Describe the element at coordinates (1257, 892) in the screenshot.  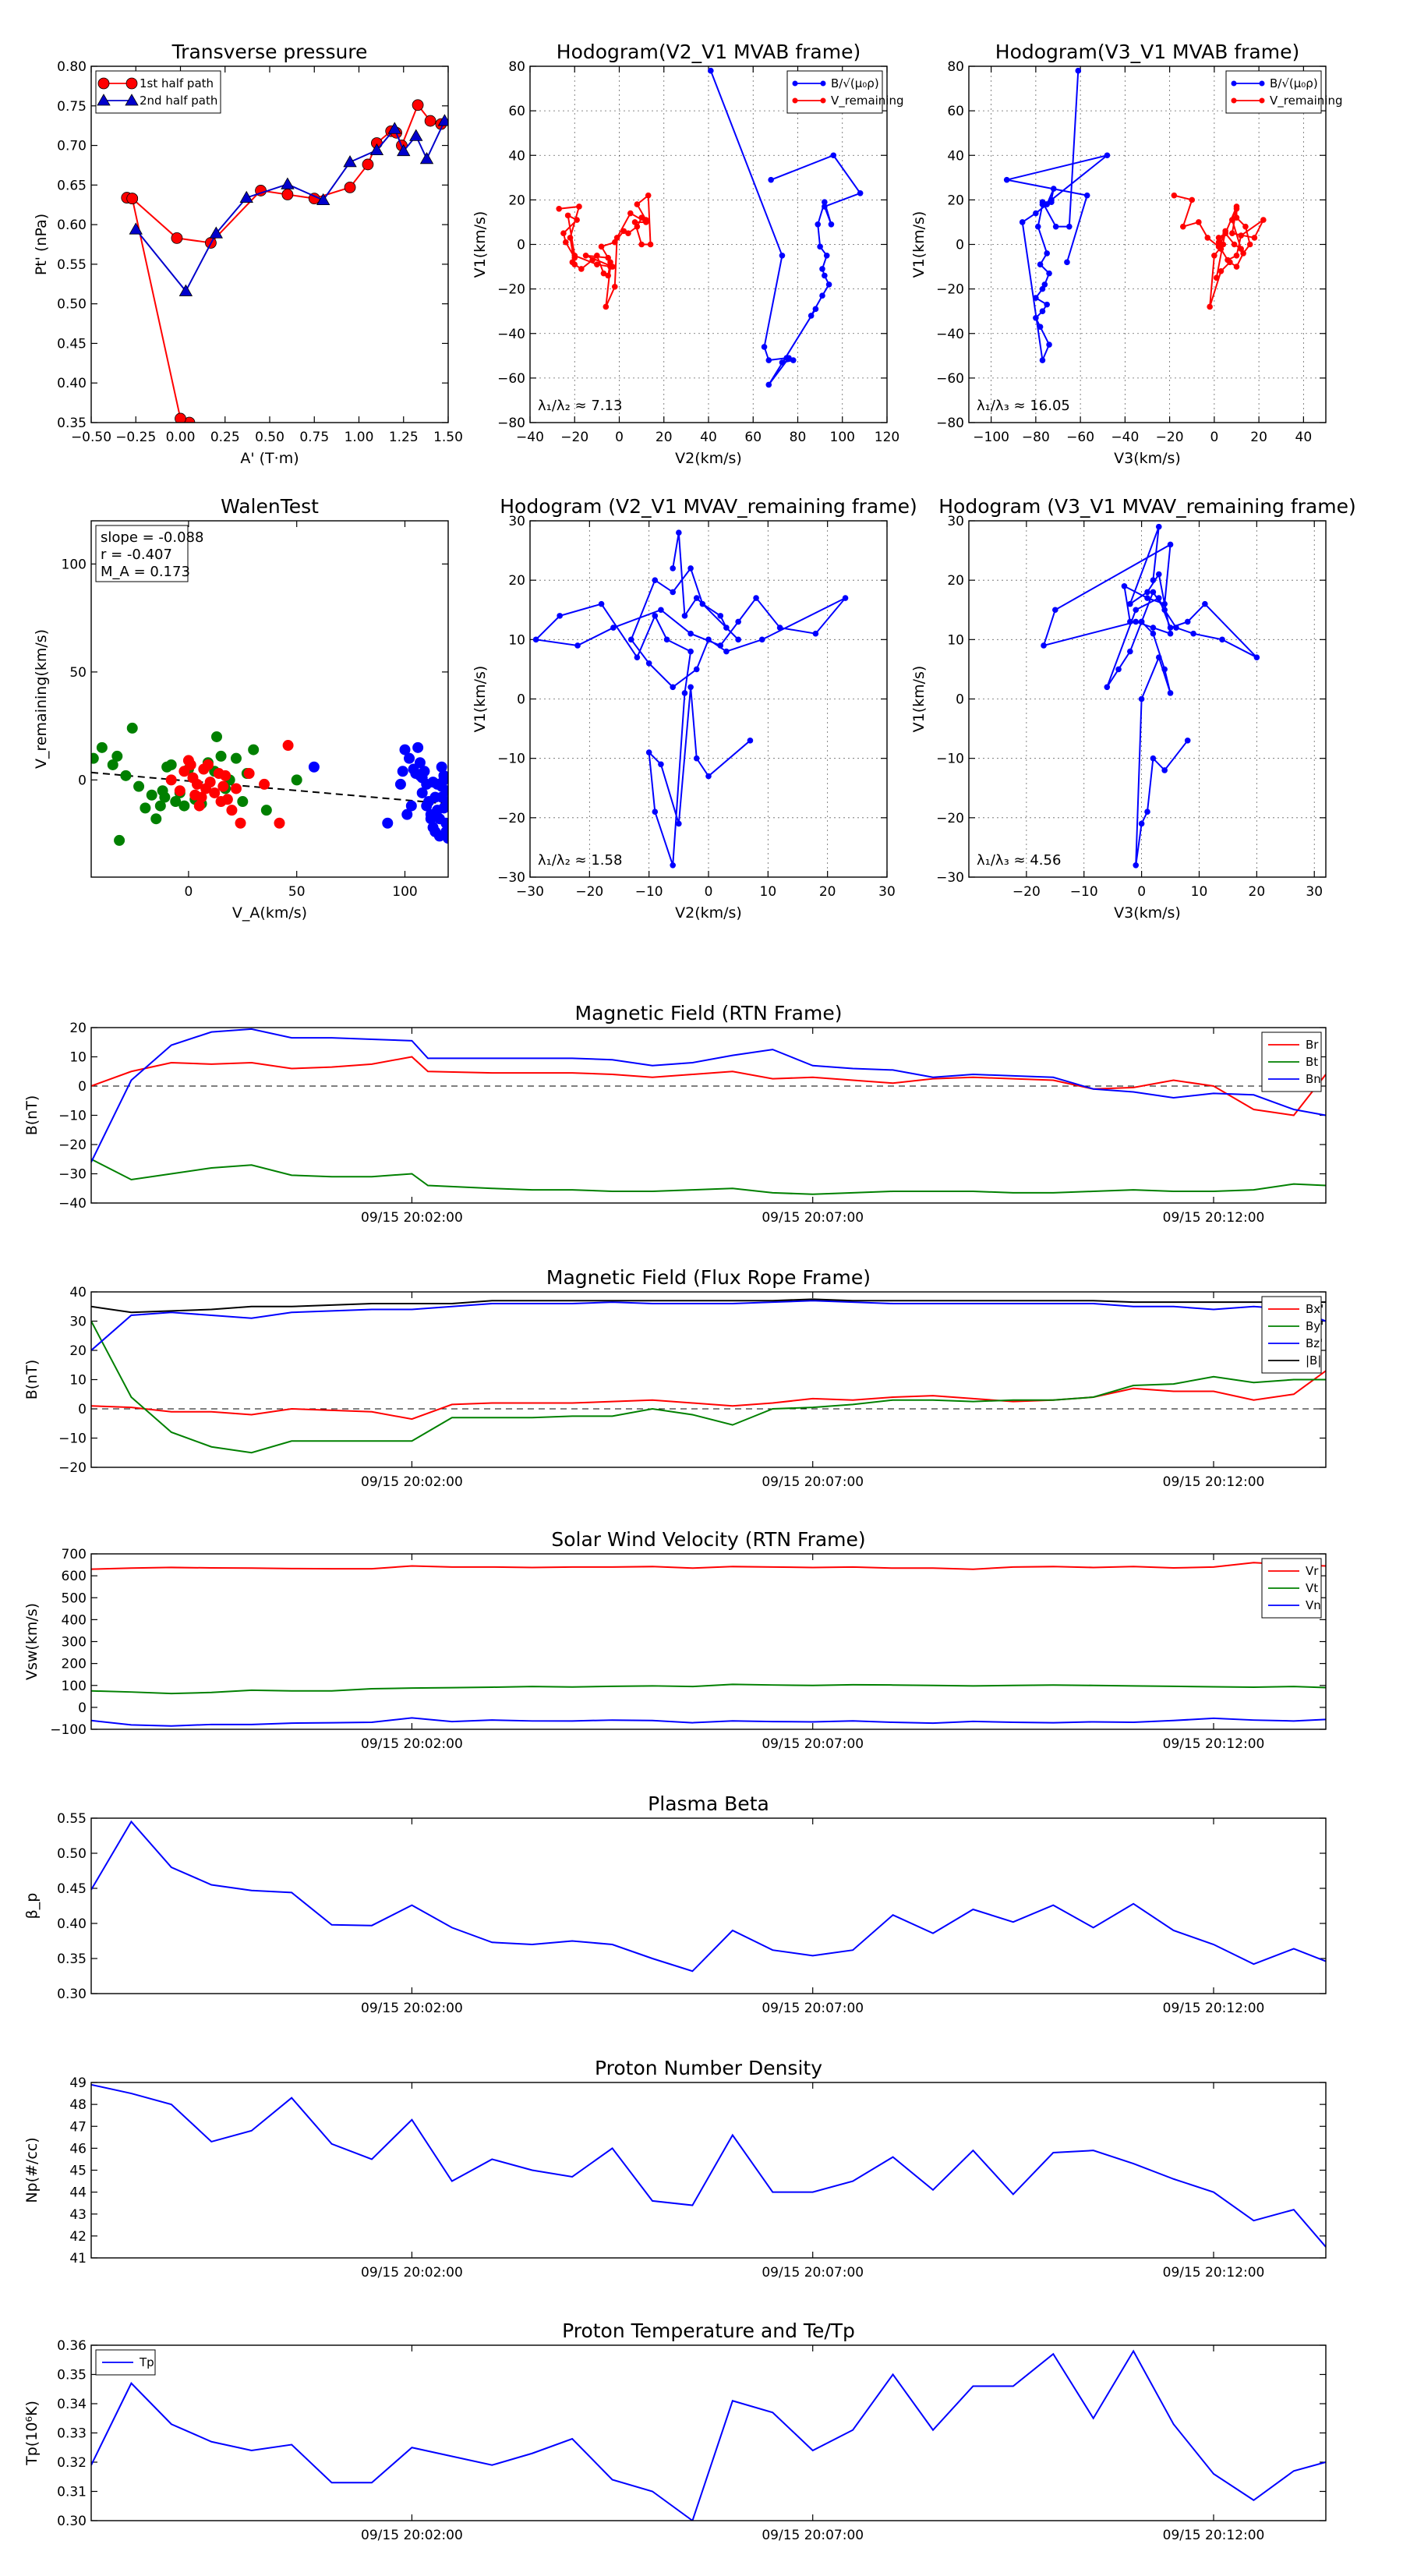
I see `x-tick-label: 20` at that location.